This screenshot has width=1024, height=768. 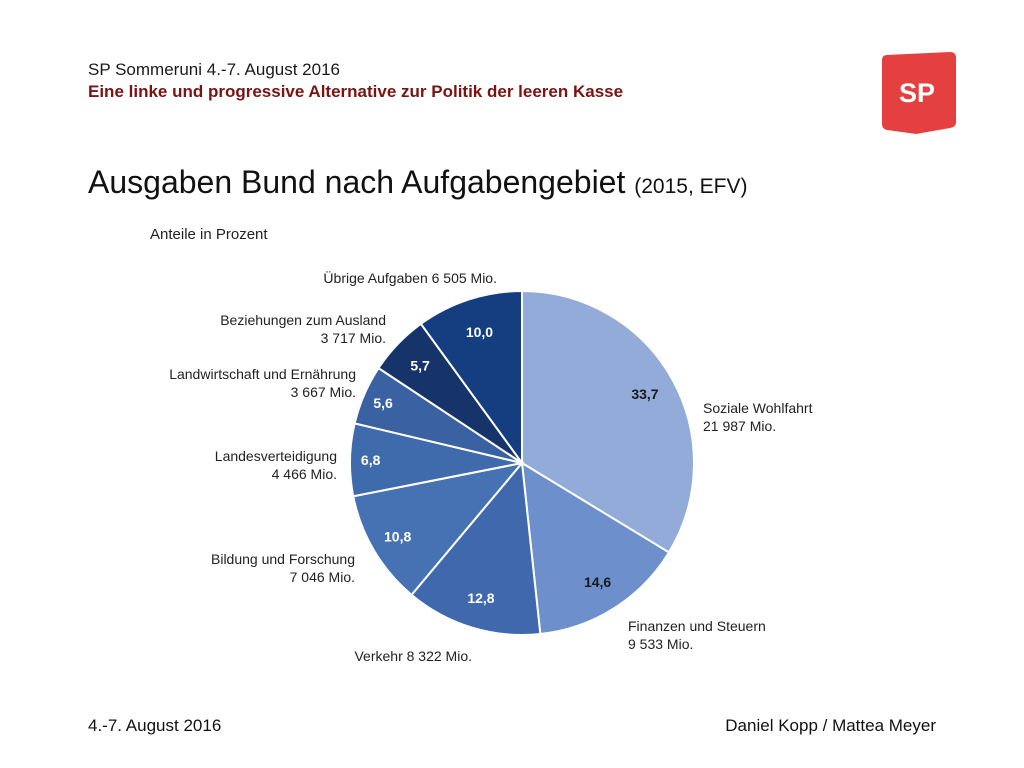 I want to click on slice-category-label: Finanzen und Steuern, so click(x=697, y=626).